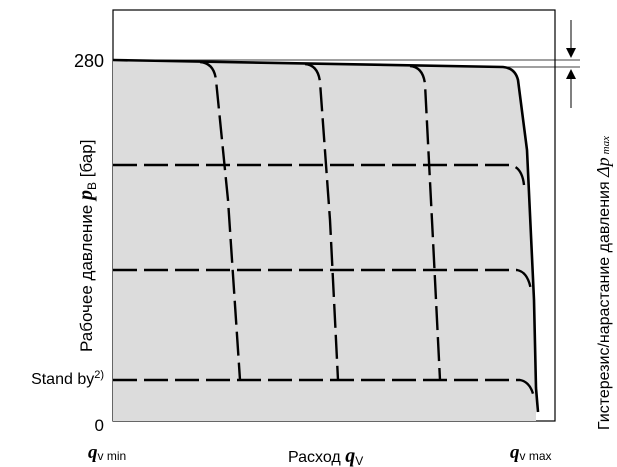 Image resolution: width=617 pixels, height=467 pixels. I want to click on hysteresis-arrows, so click(571, 64).